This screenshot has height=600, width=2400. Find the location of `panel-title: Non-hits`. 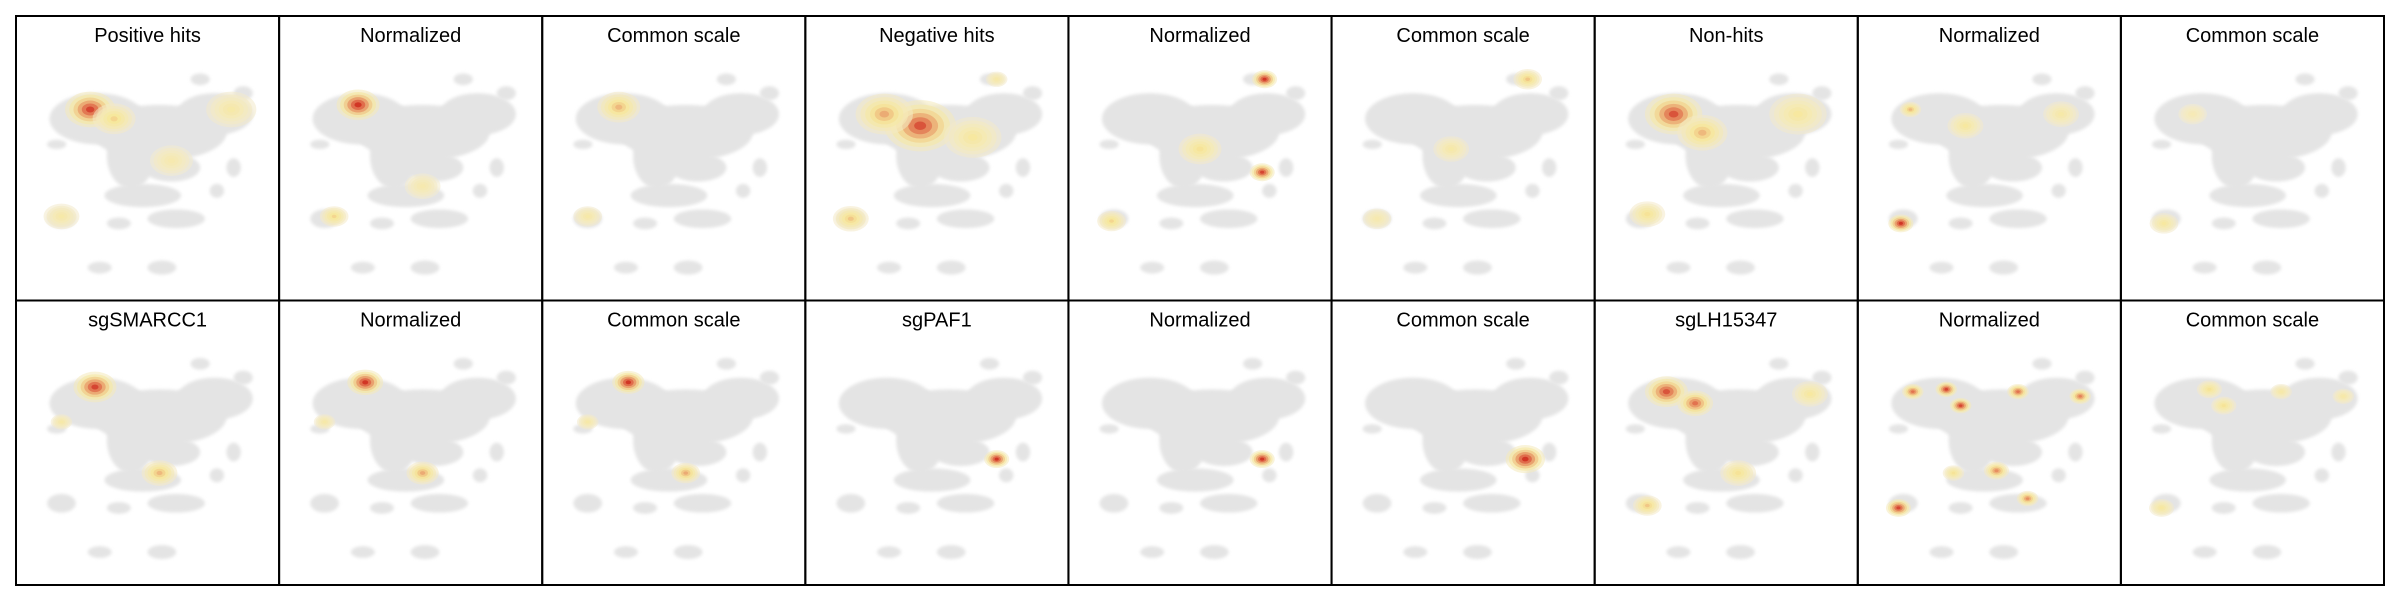

panel-title: Non-hits is located at coordinates (1726, 36).